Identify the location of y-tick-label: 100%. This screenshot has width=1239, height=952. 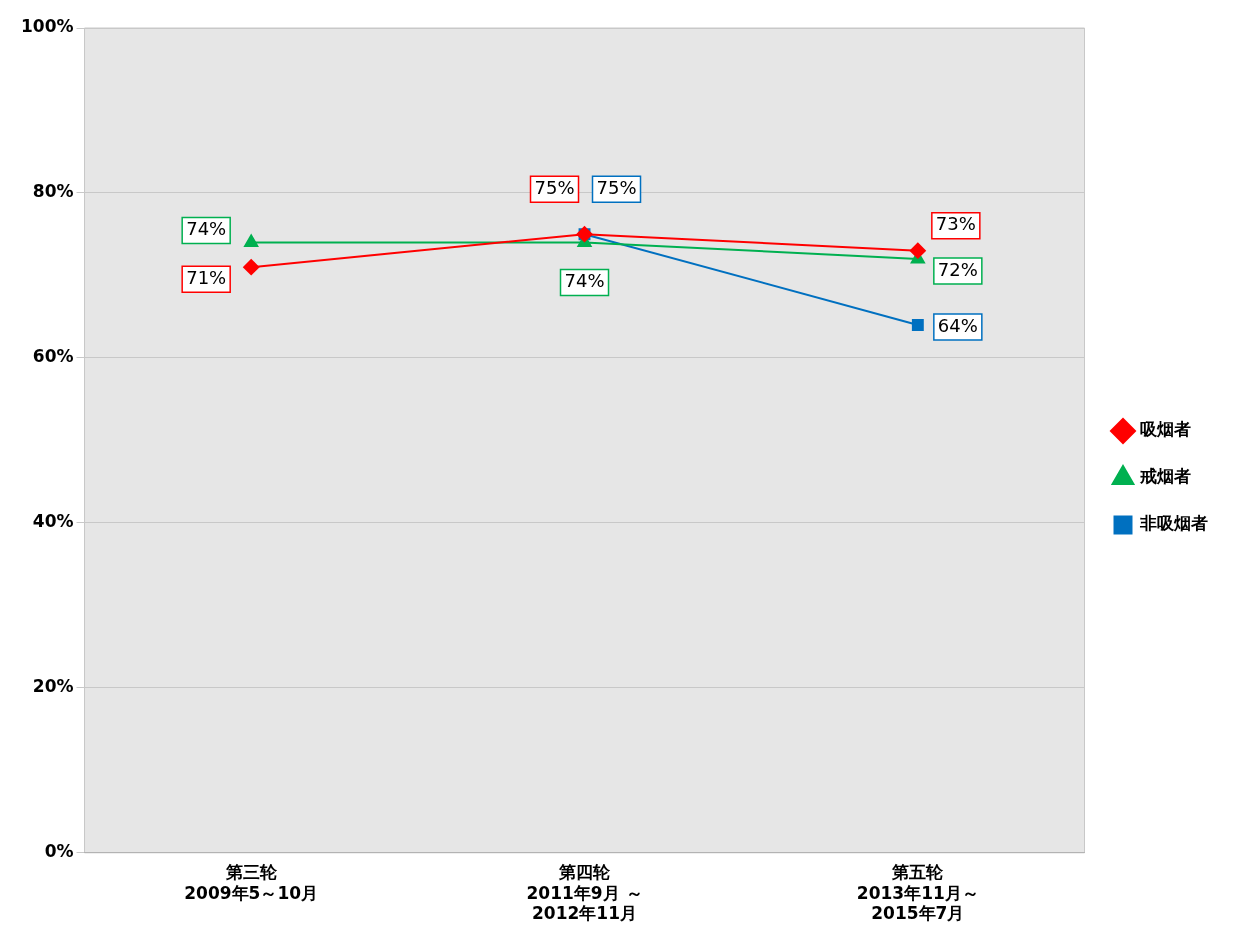
(47, 26).